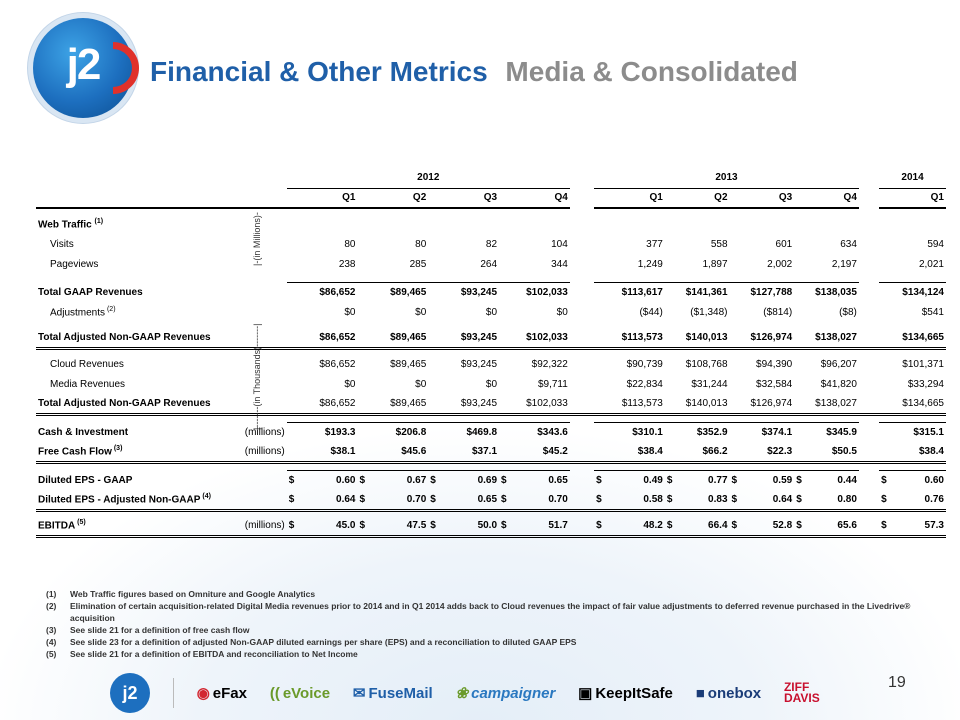 The image size is (960, 720). I want to click on value-cell: 0.49, so click(635, 479).